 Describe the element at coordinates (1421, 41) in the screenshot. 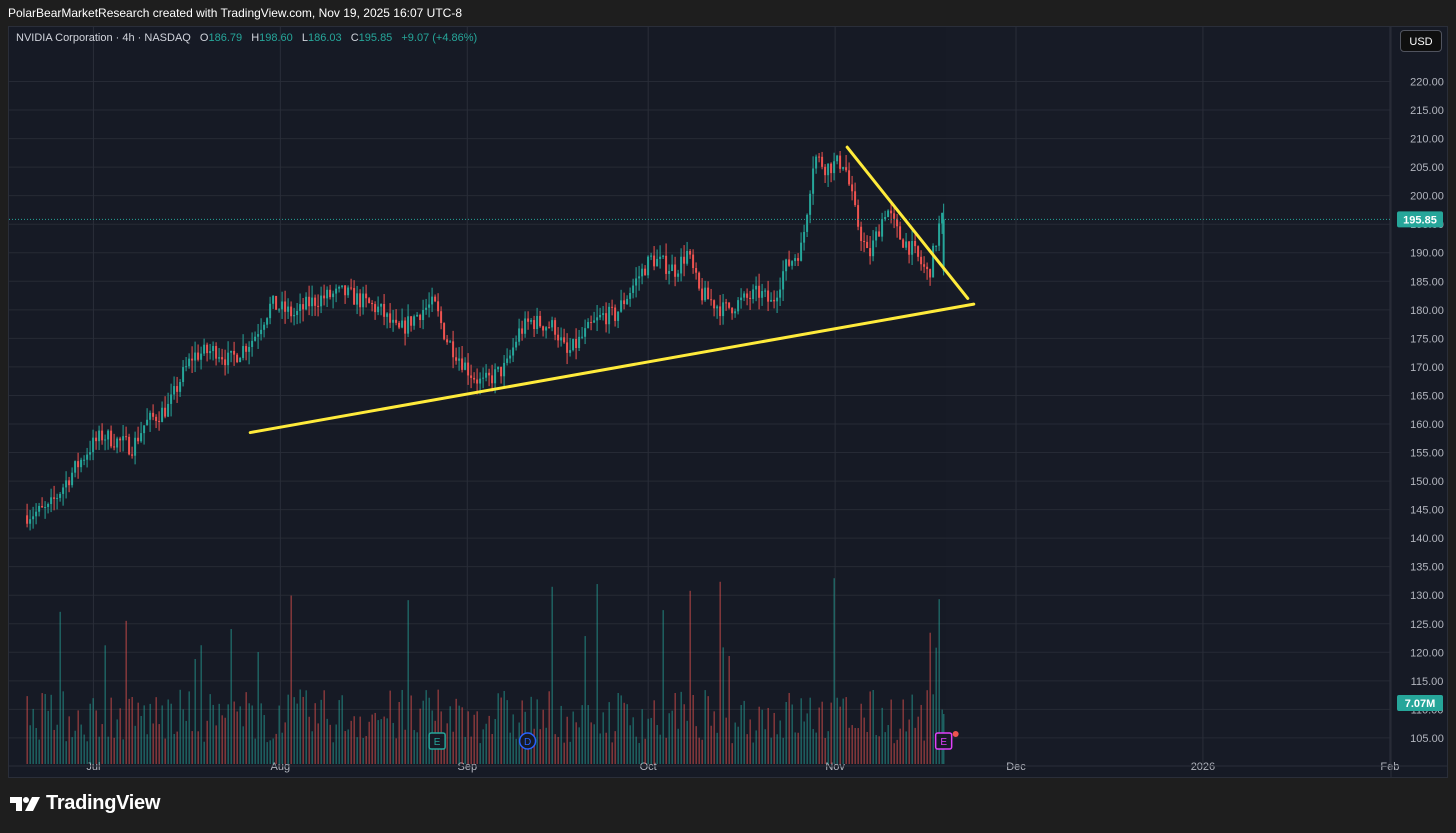

I see `currency-button: USD` at that location.